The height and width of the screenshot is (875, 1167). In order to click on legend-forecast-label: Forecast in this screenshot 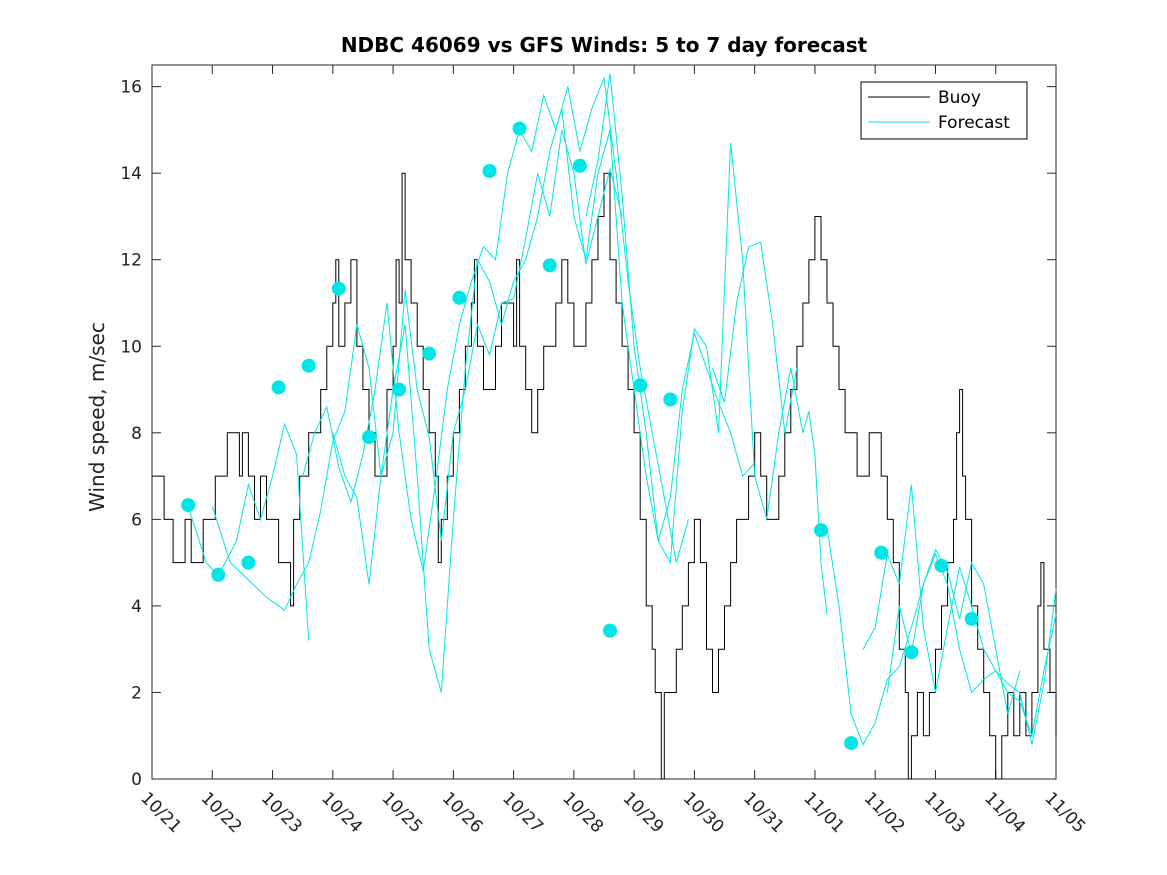, I will do `click(974, 123)`.